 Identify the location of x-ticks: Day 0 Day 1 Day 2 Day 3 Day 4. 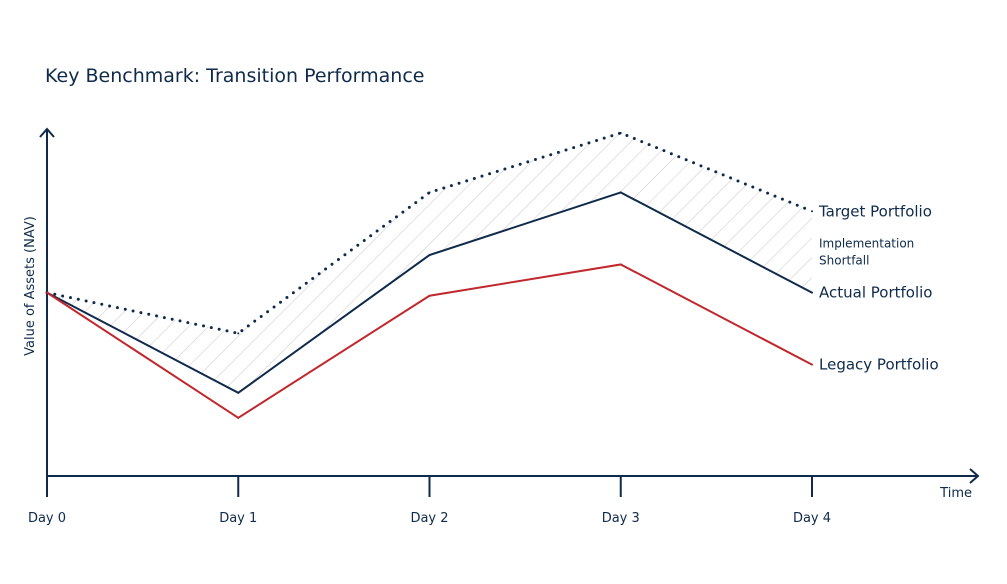
(429, 501).